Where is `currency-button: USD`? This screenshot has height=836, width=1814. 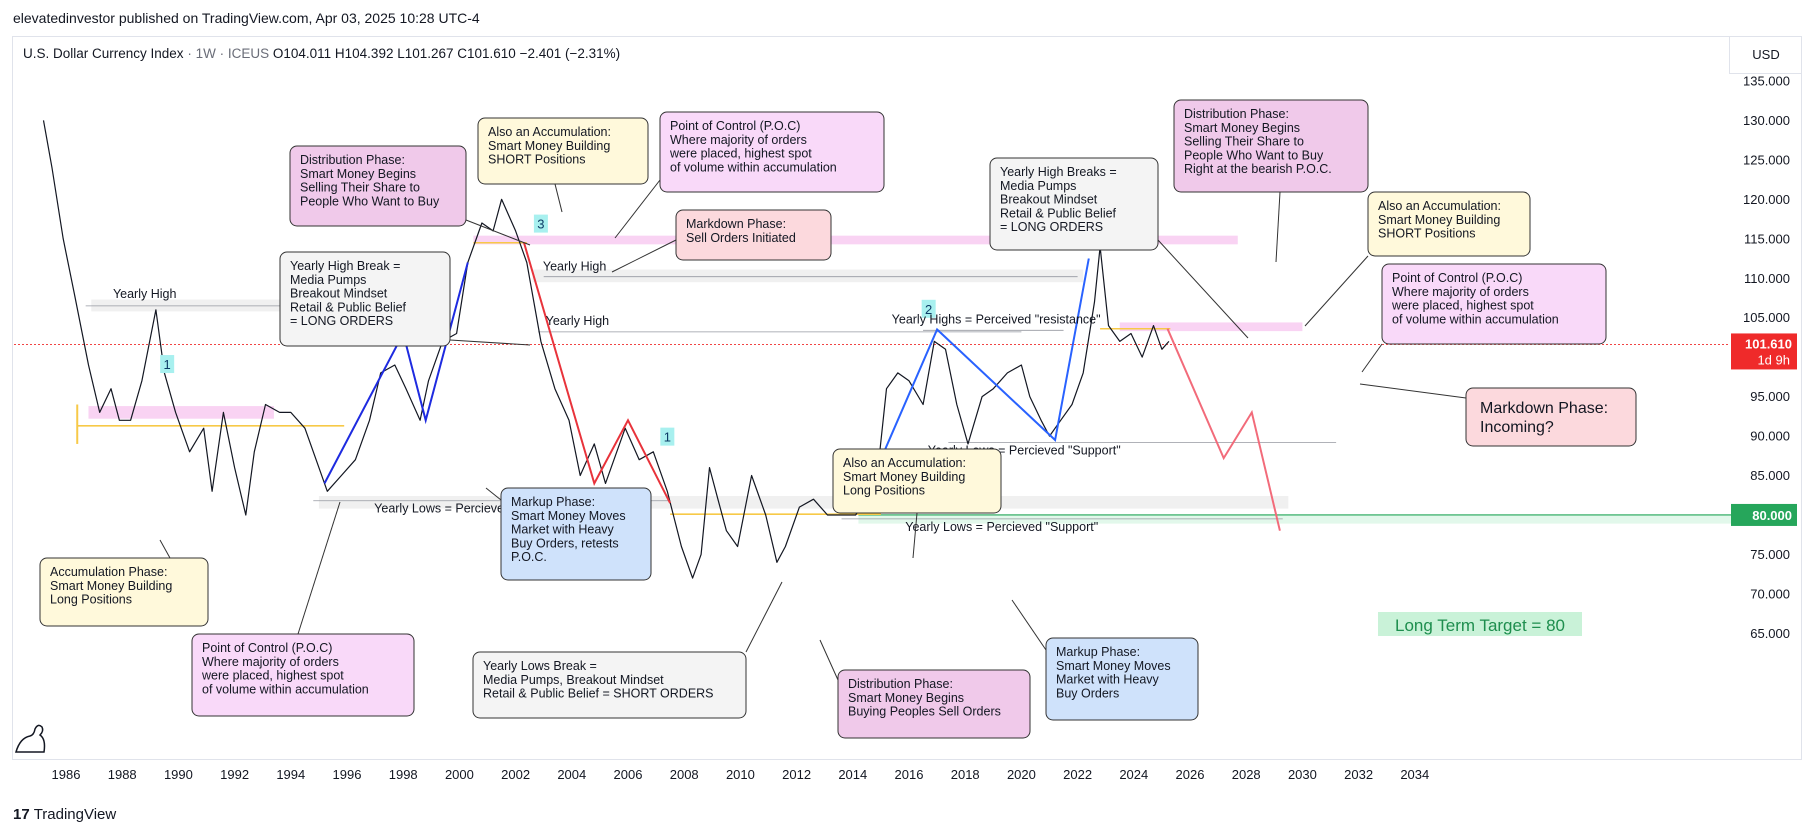
currency-button: USD is located at coordinates (1765, 55).